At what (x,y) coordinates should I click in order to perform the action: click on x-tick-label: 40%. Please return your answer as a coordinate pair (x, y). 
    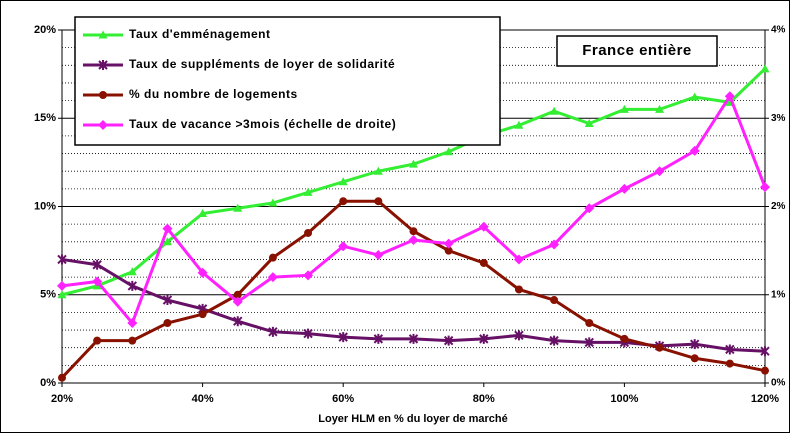
    Looking at the image, I should click on (203, 399).